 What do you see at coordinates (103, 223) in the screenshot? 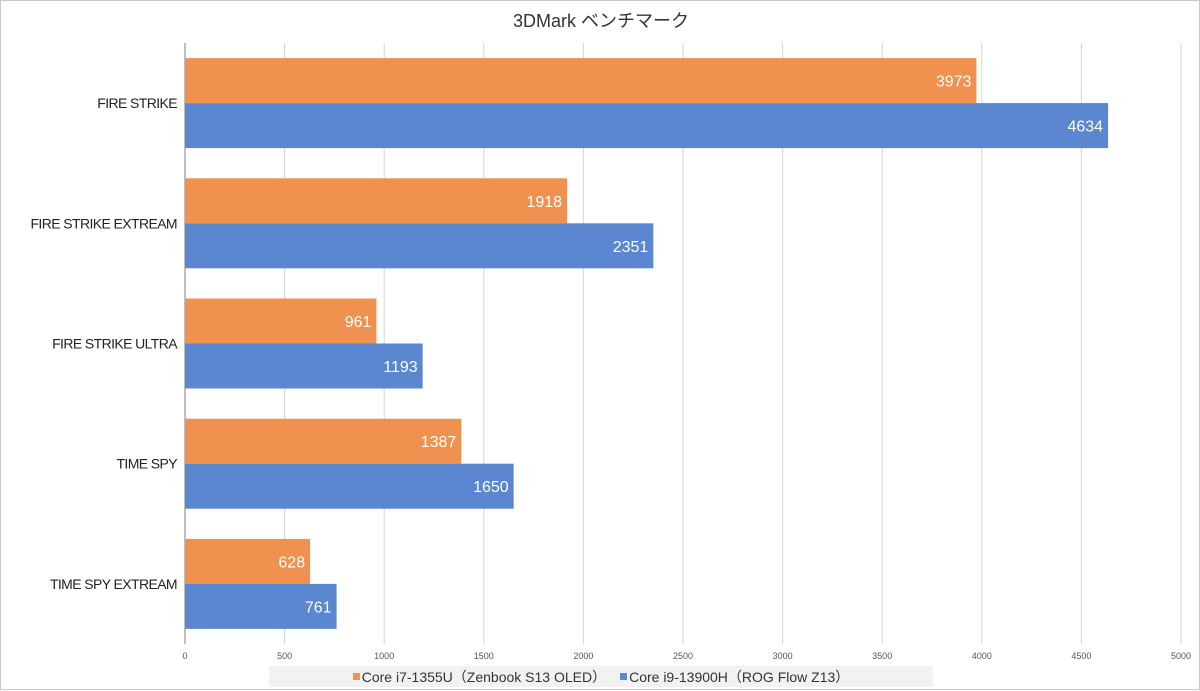
I see `category-label: FIRE STRIKE EXTREAM` at bounding box center [103, 223].